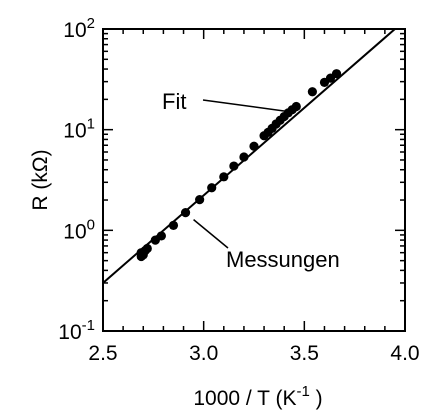  Describe the element at coordinates (404, 353) in the screenshot. I see `x-tick-label: 4.0` at that location.